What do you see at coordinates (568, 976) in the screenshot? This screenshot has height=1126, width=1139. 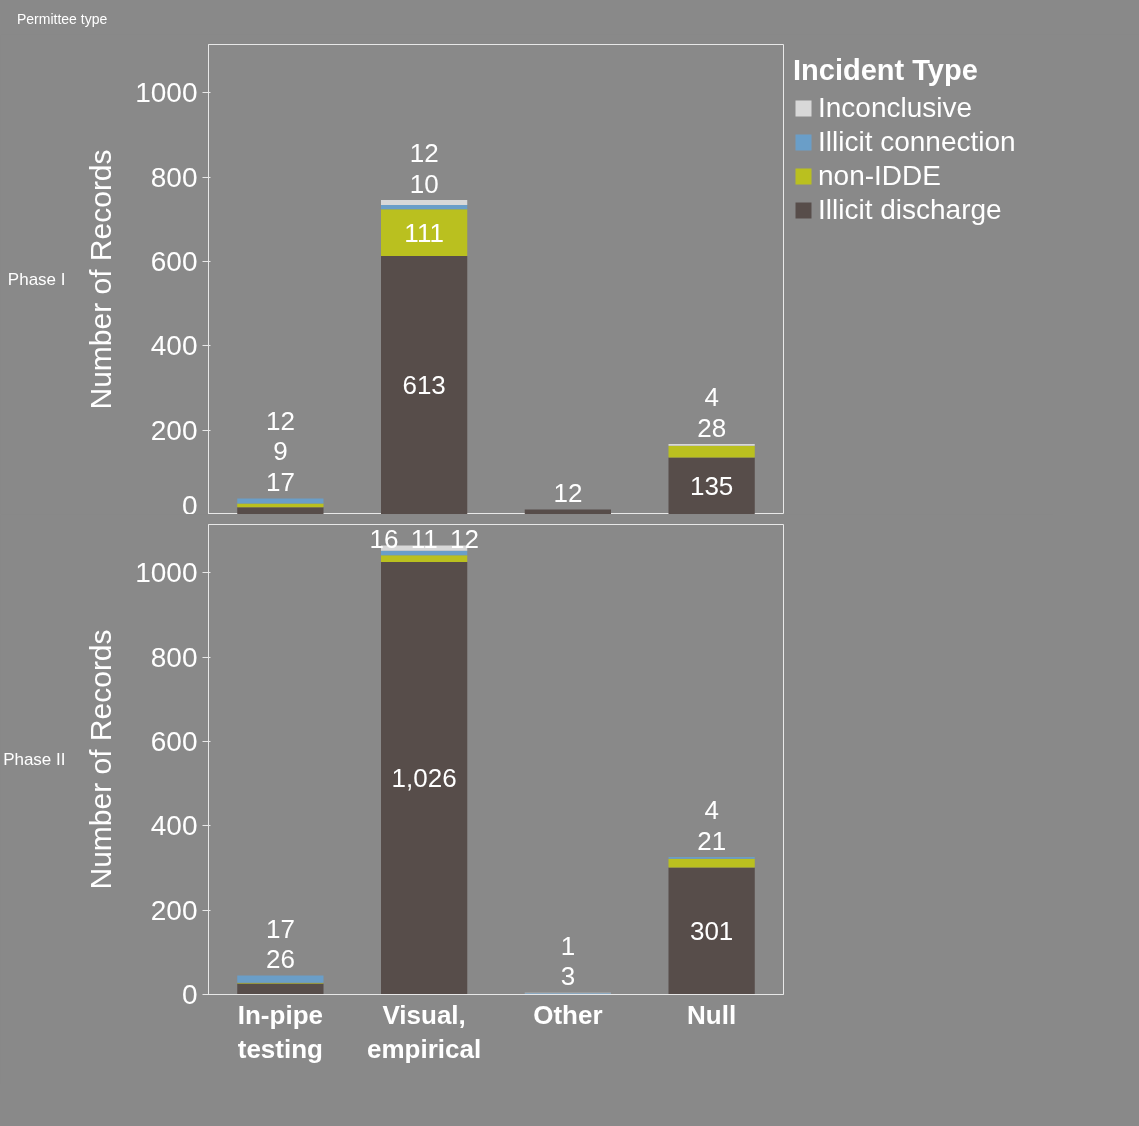 I see `data-label: 3` at bounding box center [568, 976].